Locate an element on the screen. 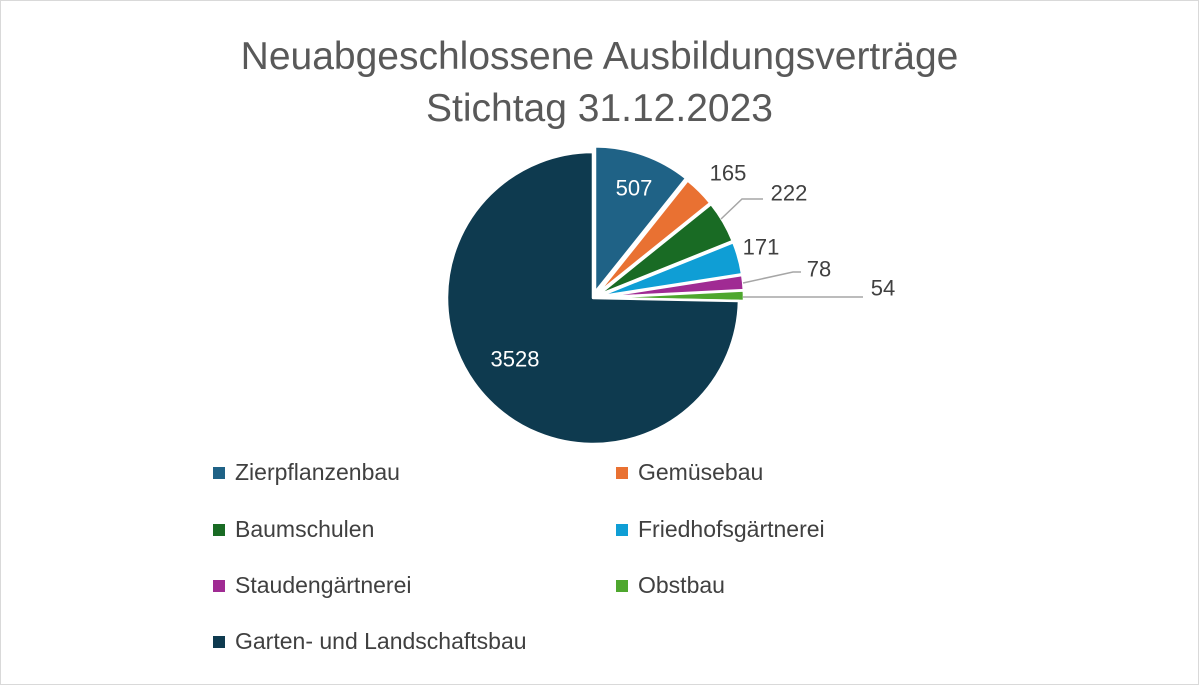 Image resolution: width=1199 pixels, height=685 pixels. legend-label: Garten- und Landschaftsbau is located at coordinates (381, 641).